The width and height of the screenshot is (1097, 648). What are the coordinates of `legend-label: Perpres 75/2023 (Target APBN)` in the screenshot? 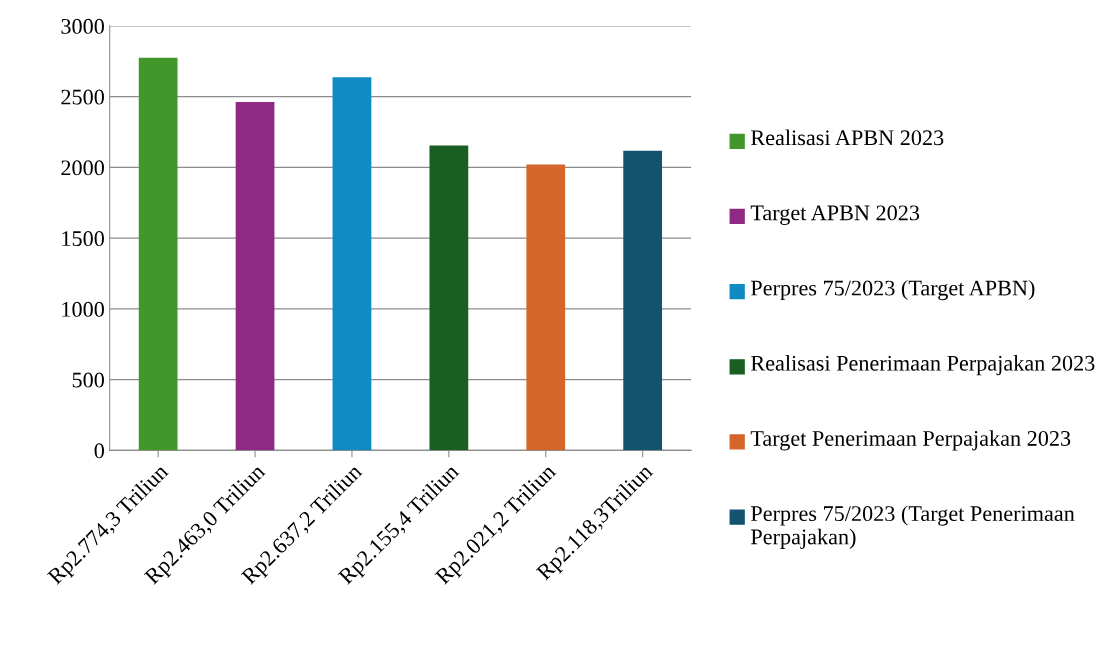 It's located at (892, 290).